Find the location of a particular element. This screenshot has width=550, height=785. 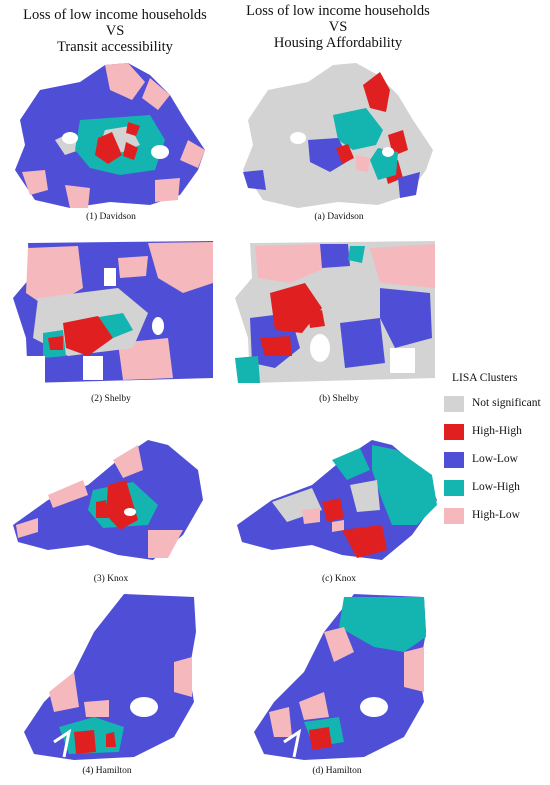

map-shelby-transit is located at coordinates (113, 312).